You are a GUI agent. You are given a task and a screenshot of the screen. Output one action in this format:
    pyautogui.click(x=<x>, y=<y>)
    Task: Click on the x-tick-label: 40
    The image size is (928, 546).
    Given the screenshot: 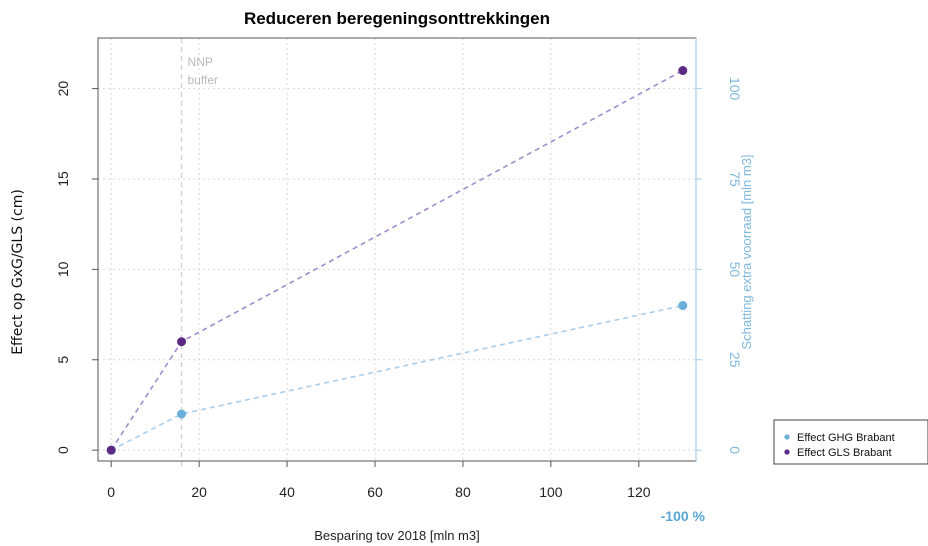 What is the action you would take?
    pyautogui.click(x=287, y=492)
    